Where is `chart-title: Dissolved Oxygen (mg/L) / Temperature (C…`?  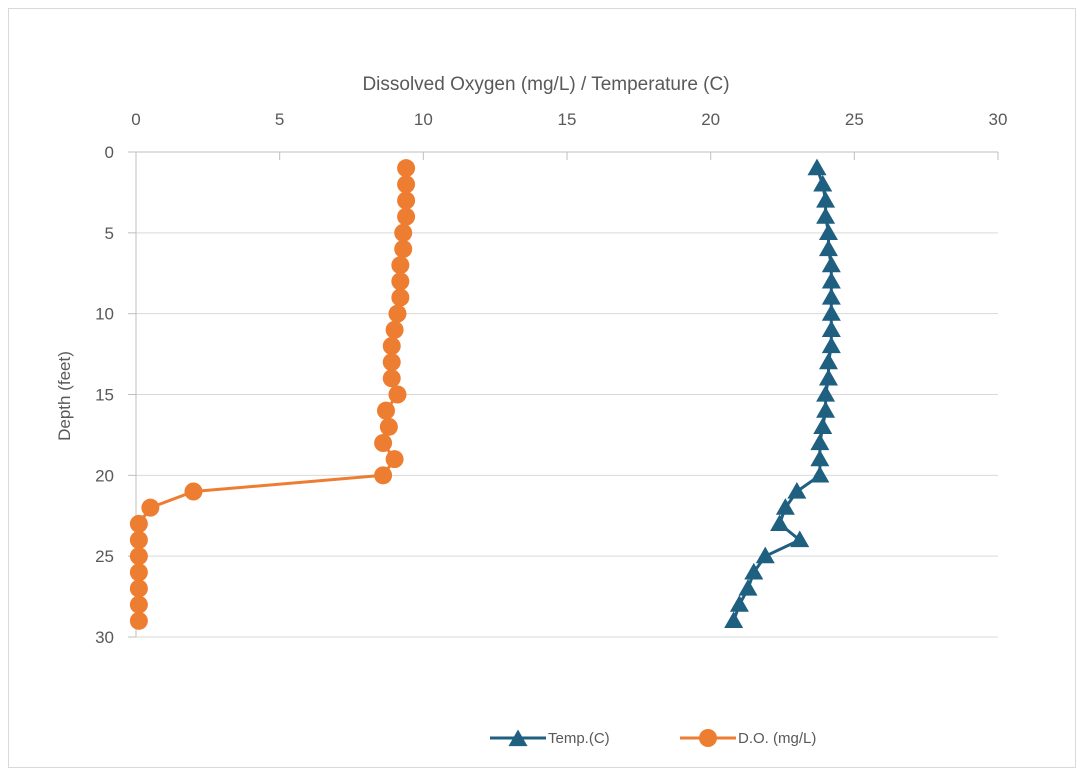 chart-title: Dissolved Oxygen (mg/L) / Temperature (C… is located at coordinates (545, 84).